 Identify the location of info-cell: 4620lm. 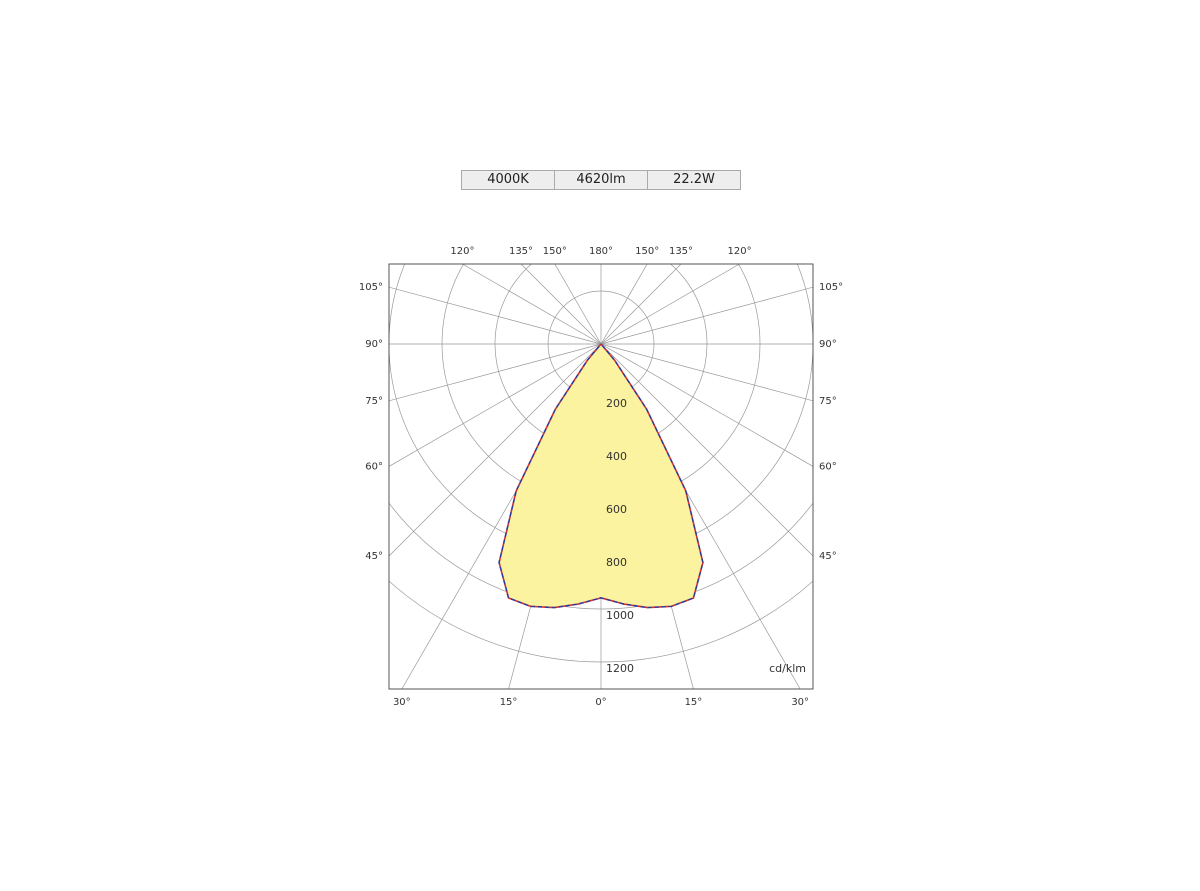
(600, 180).